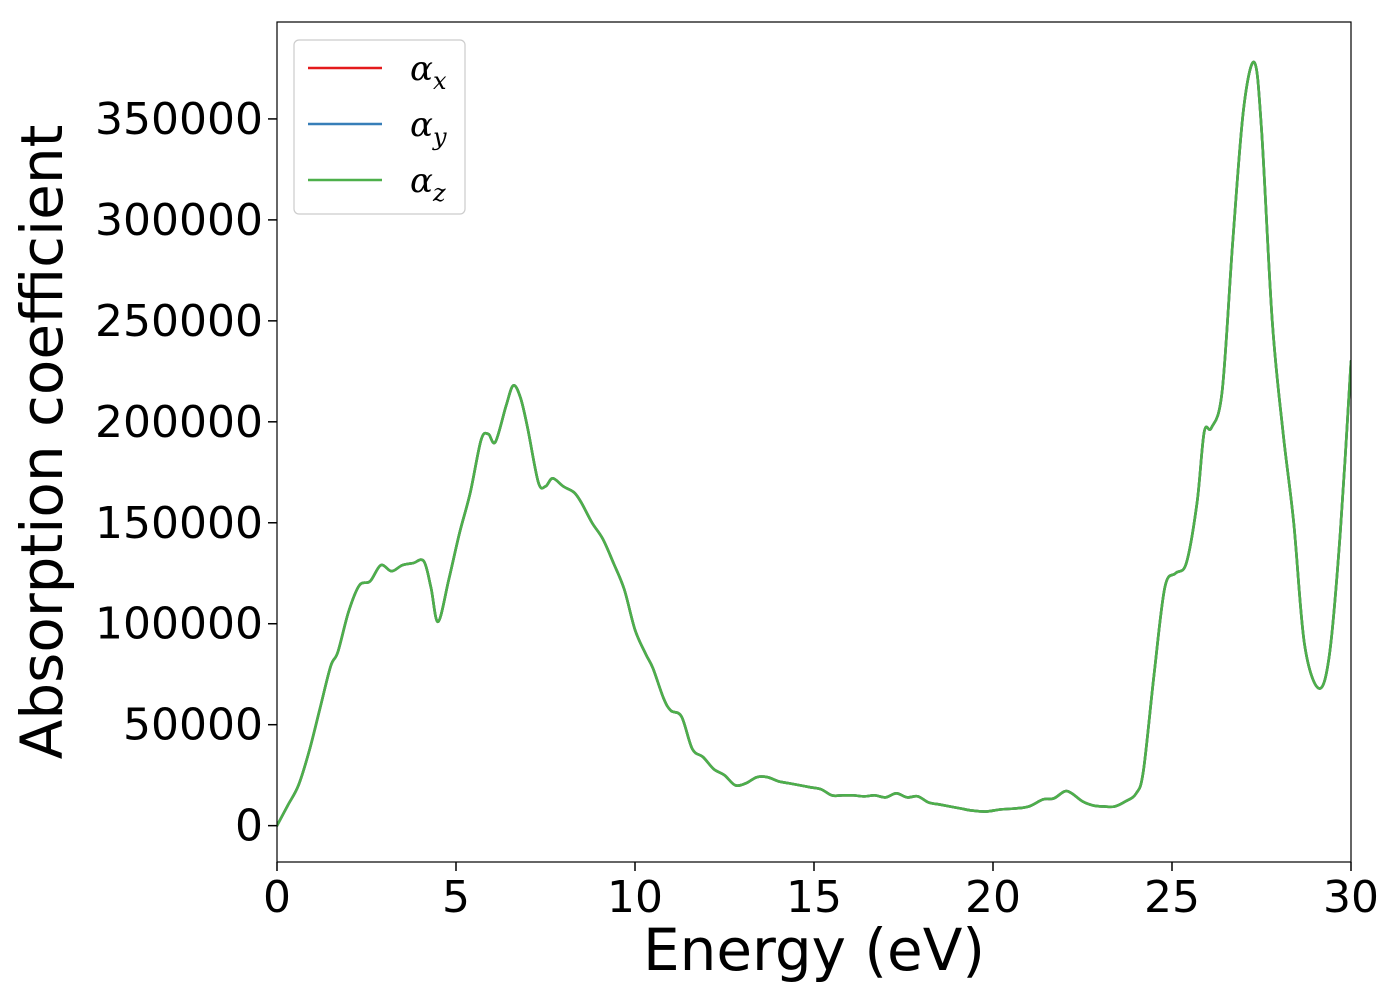 The height and width of the screenshot is (1000, 1400). Describe the element at coordinates (635, 897) in the screenshot. I see `x-tick-label: 10` at that location.